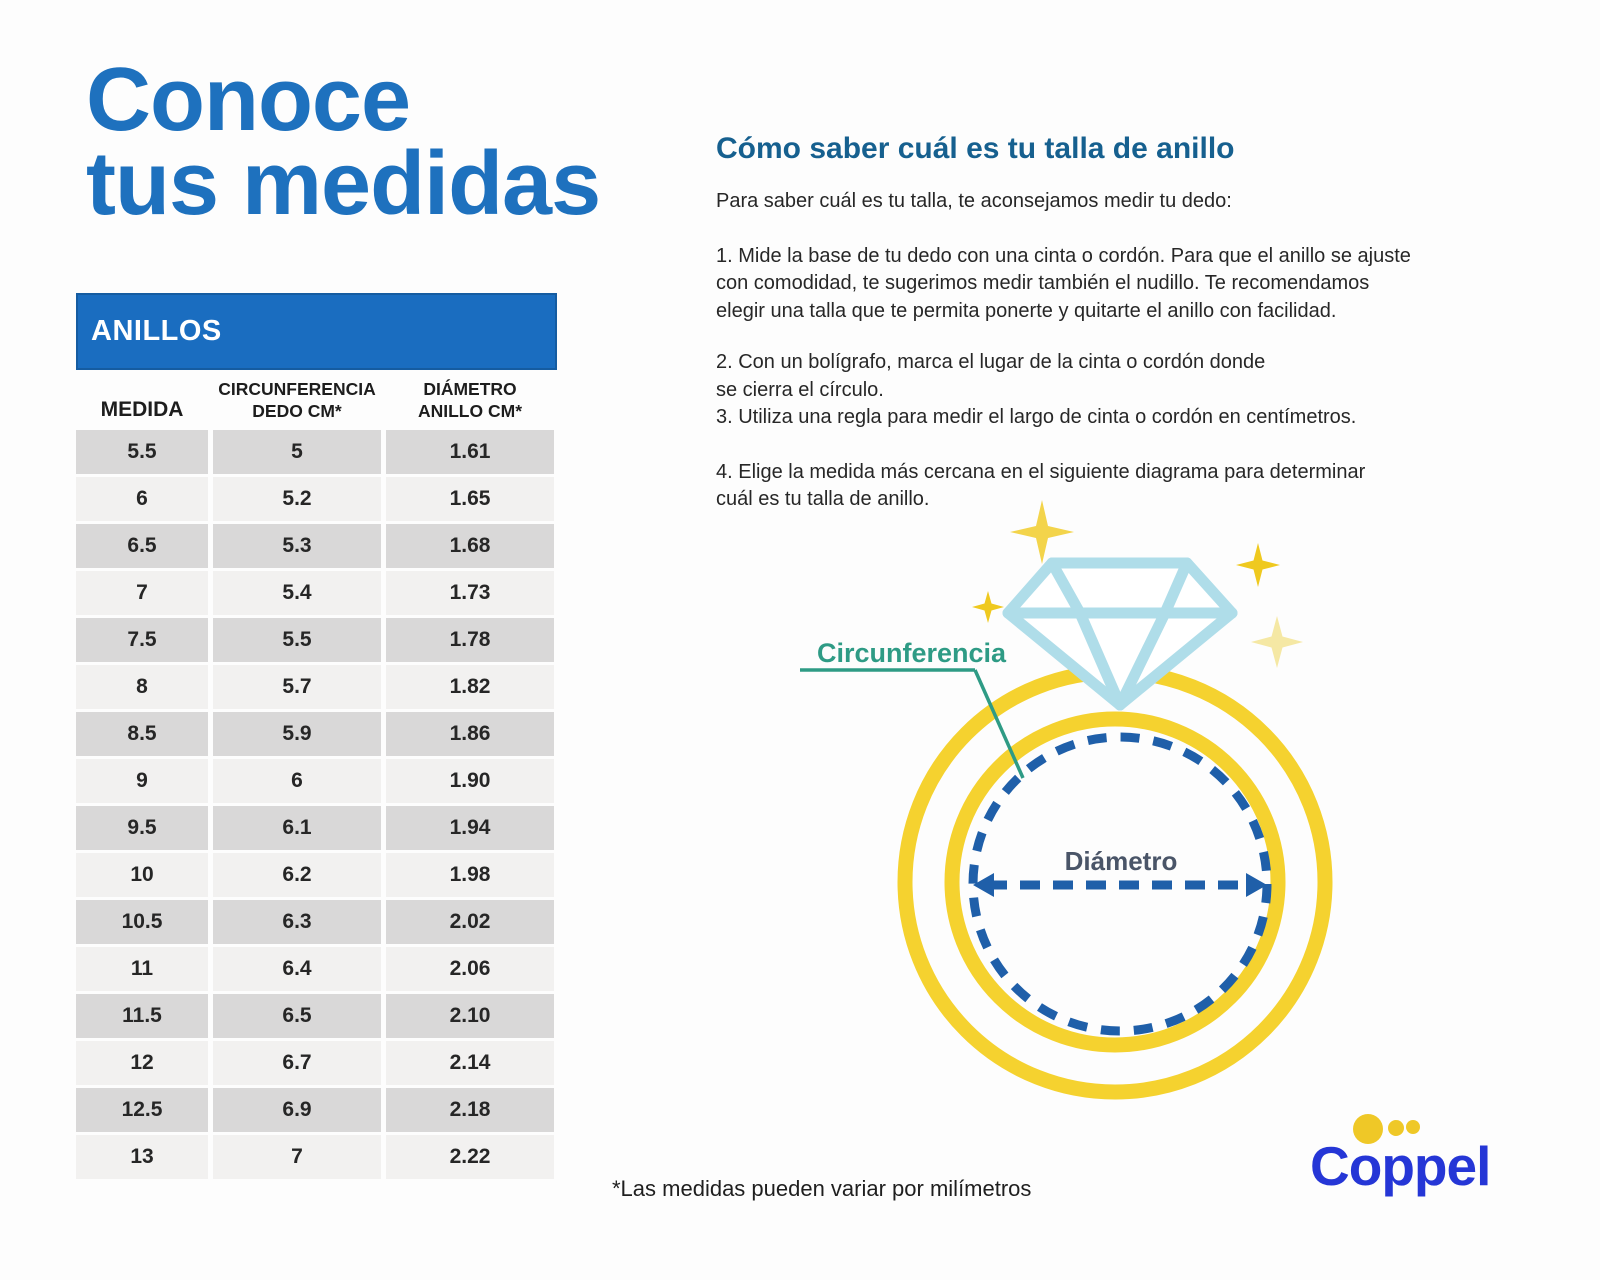 Image resolution: width=1600 pixels, height=1280 pixels. I want to click on table-cell: 13, so click(142, 1157).